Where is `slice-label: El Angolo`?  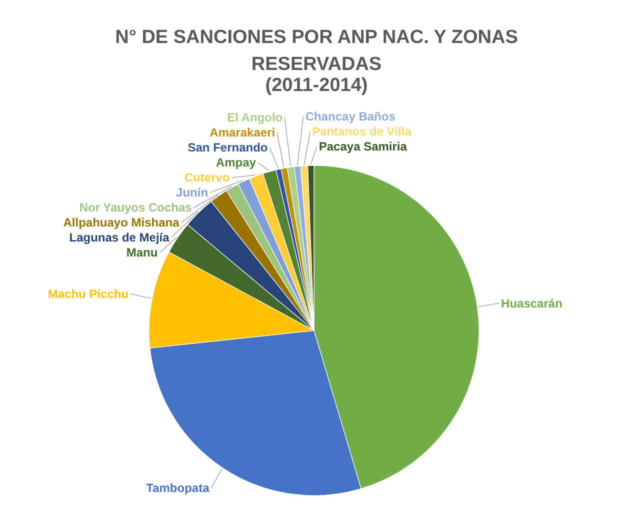 slice-label: El Angolo is located at coordinates (255, 117).